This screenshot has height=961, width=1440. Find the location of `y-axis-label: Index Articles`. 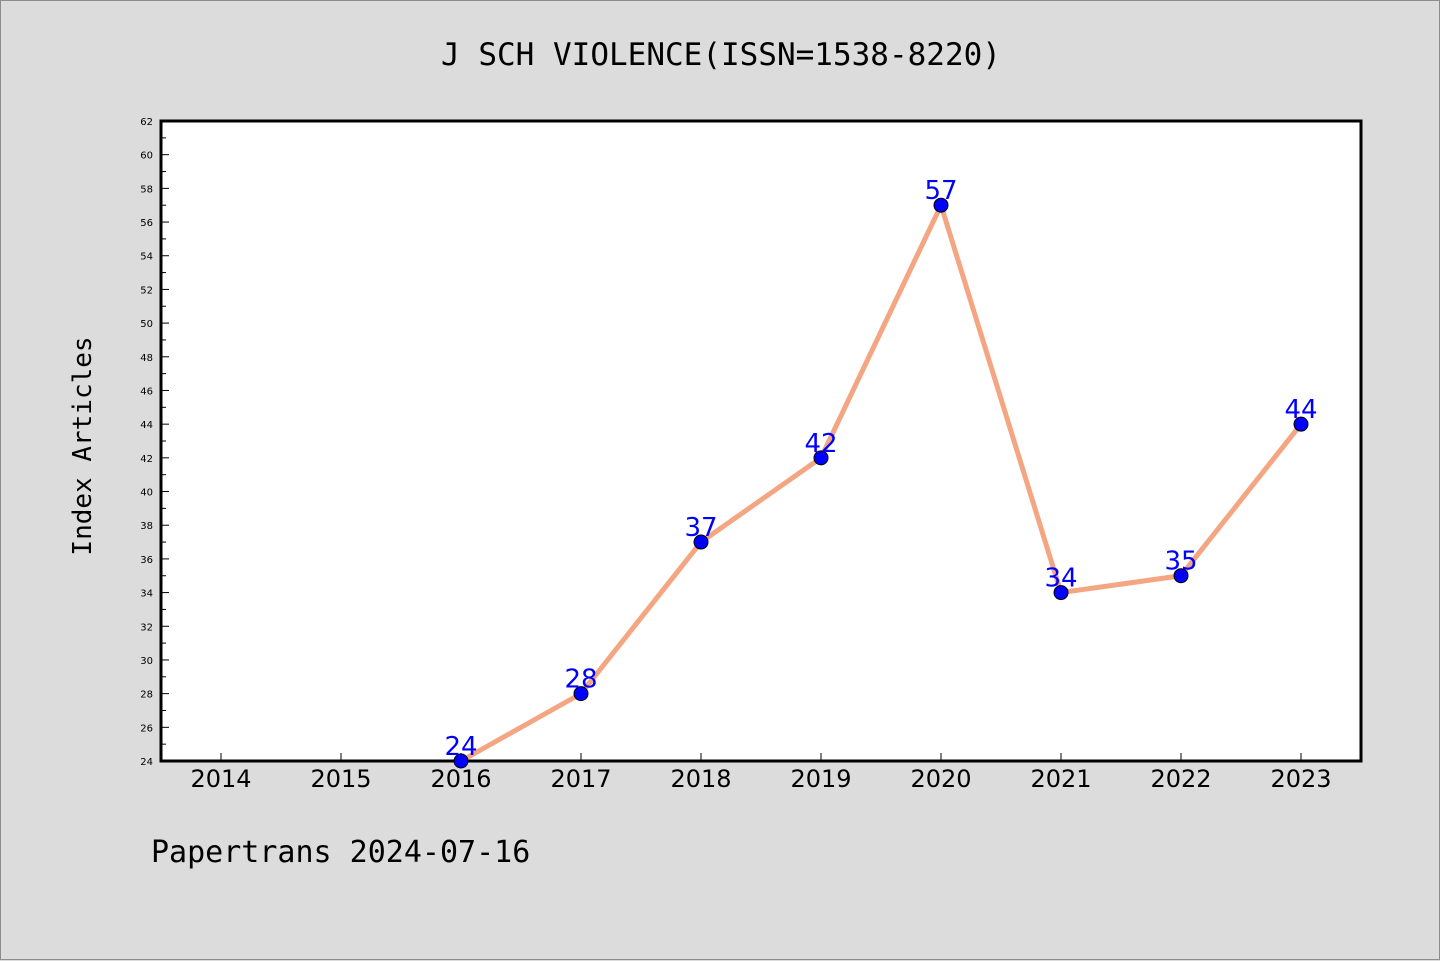

y-axis-label: Index Articles is located at coordinates (83, 445).